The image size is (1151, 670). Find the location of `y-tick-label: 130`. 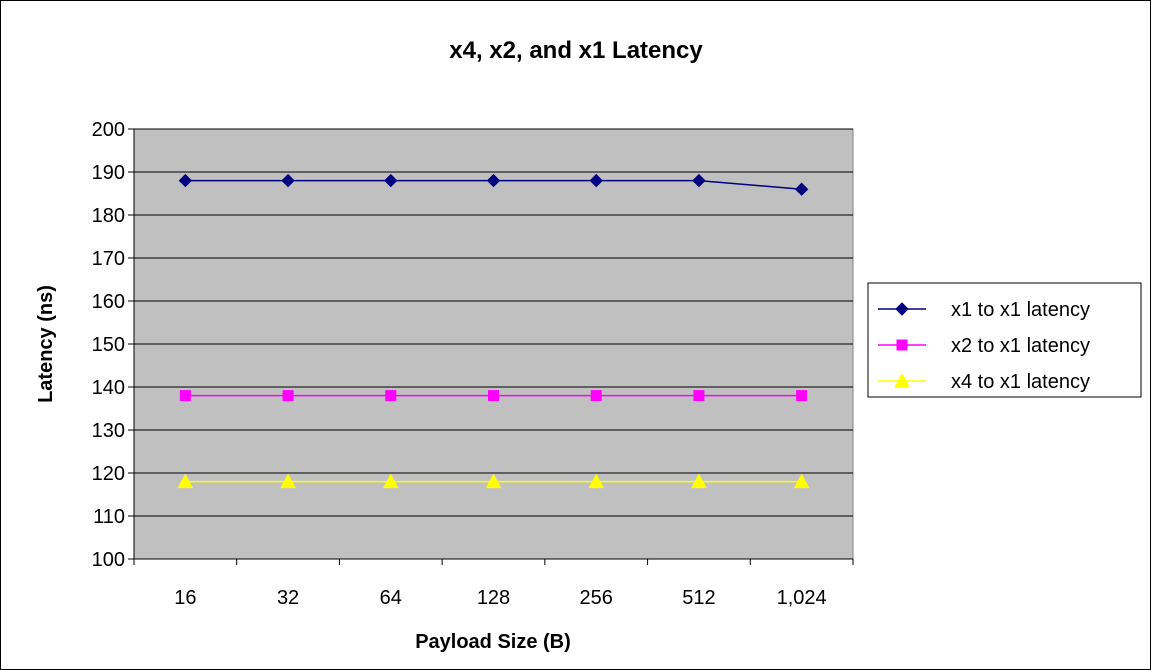

y-tick-label: 130 is located at coordinates (108, 431).